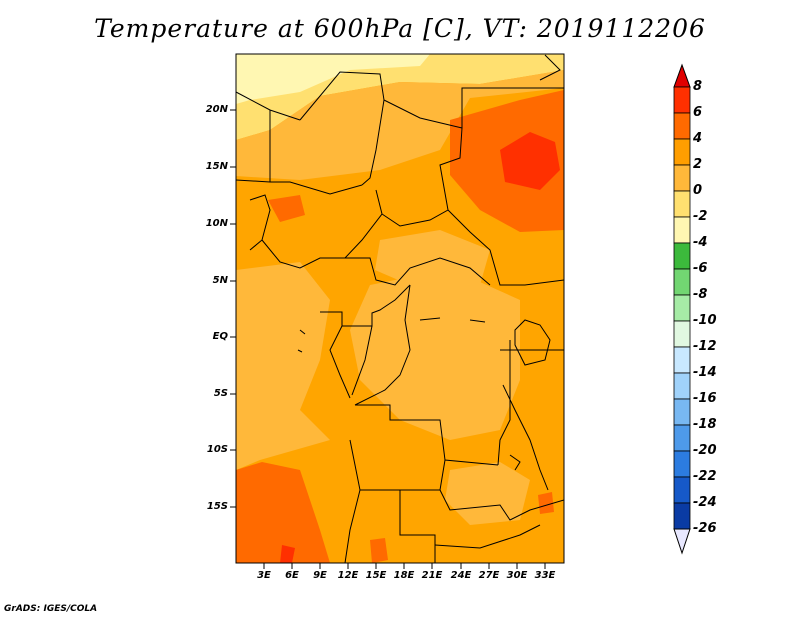 This screenshot has height=618, width=800. Describe the element at coordinates (700, 216) in the screenshot. I see `colorbar-tick-label: -2` at that location.